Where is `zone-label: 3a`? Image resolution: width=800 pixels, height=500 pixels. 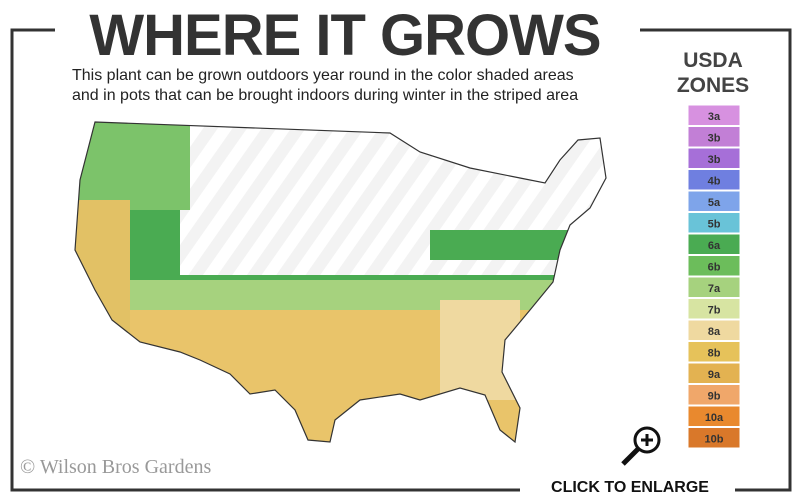
zone-label: 3a is located at coordinates (714, 117).